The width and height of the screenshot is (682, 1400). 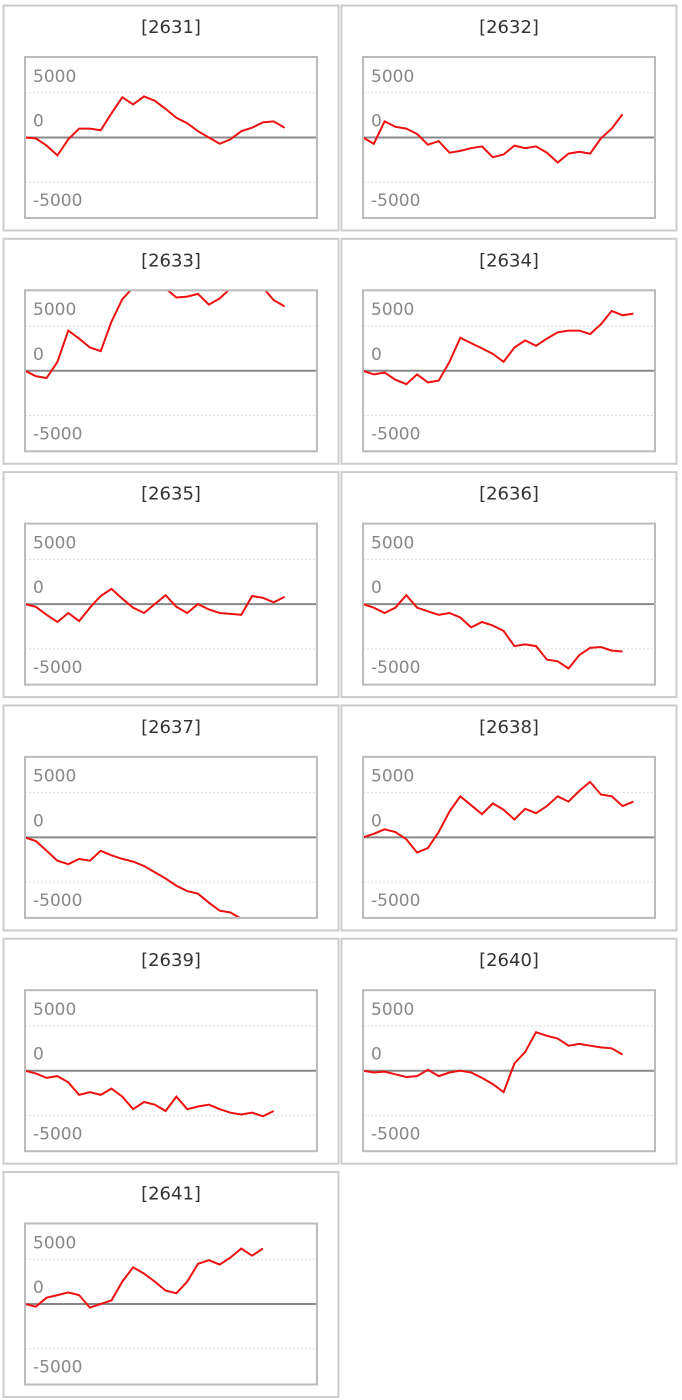 What do you see at coordinates (171, 960) in the screenshot?
I see `chart-title: [2639]` at bounding box center [171, 960].